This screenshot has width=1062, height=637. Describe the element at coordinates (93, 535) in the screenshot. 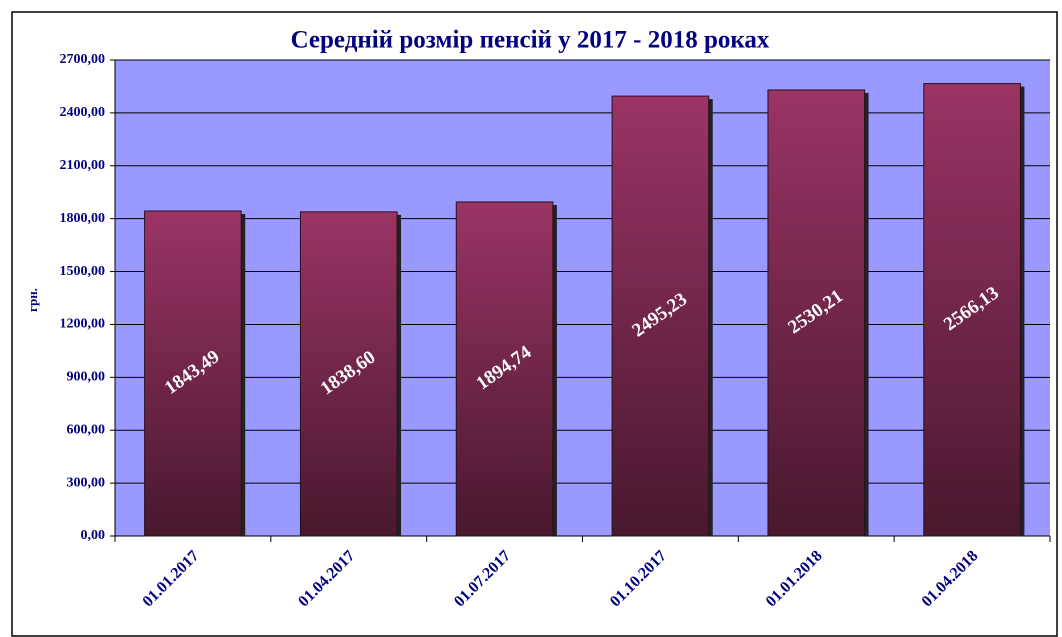

I see `y-tick-label: 0,00` at that location.